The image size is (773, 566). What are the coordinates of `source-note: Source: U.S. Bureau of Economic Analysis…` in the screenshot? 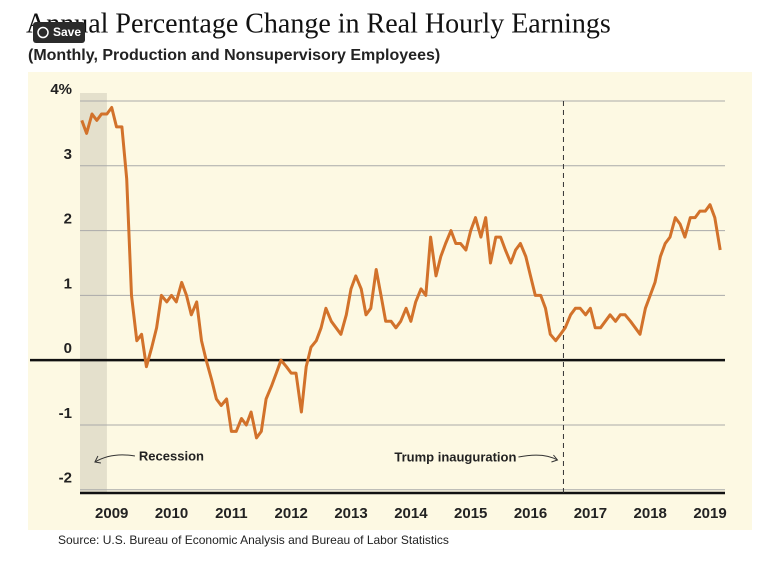 It's located at (253, 540).